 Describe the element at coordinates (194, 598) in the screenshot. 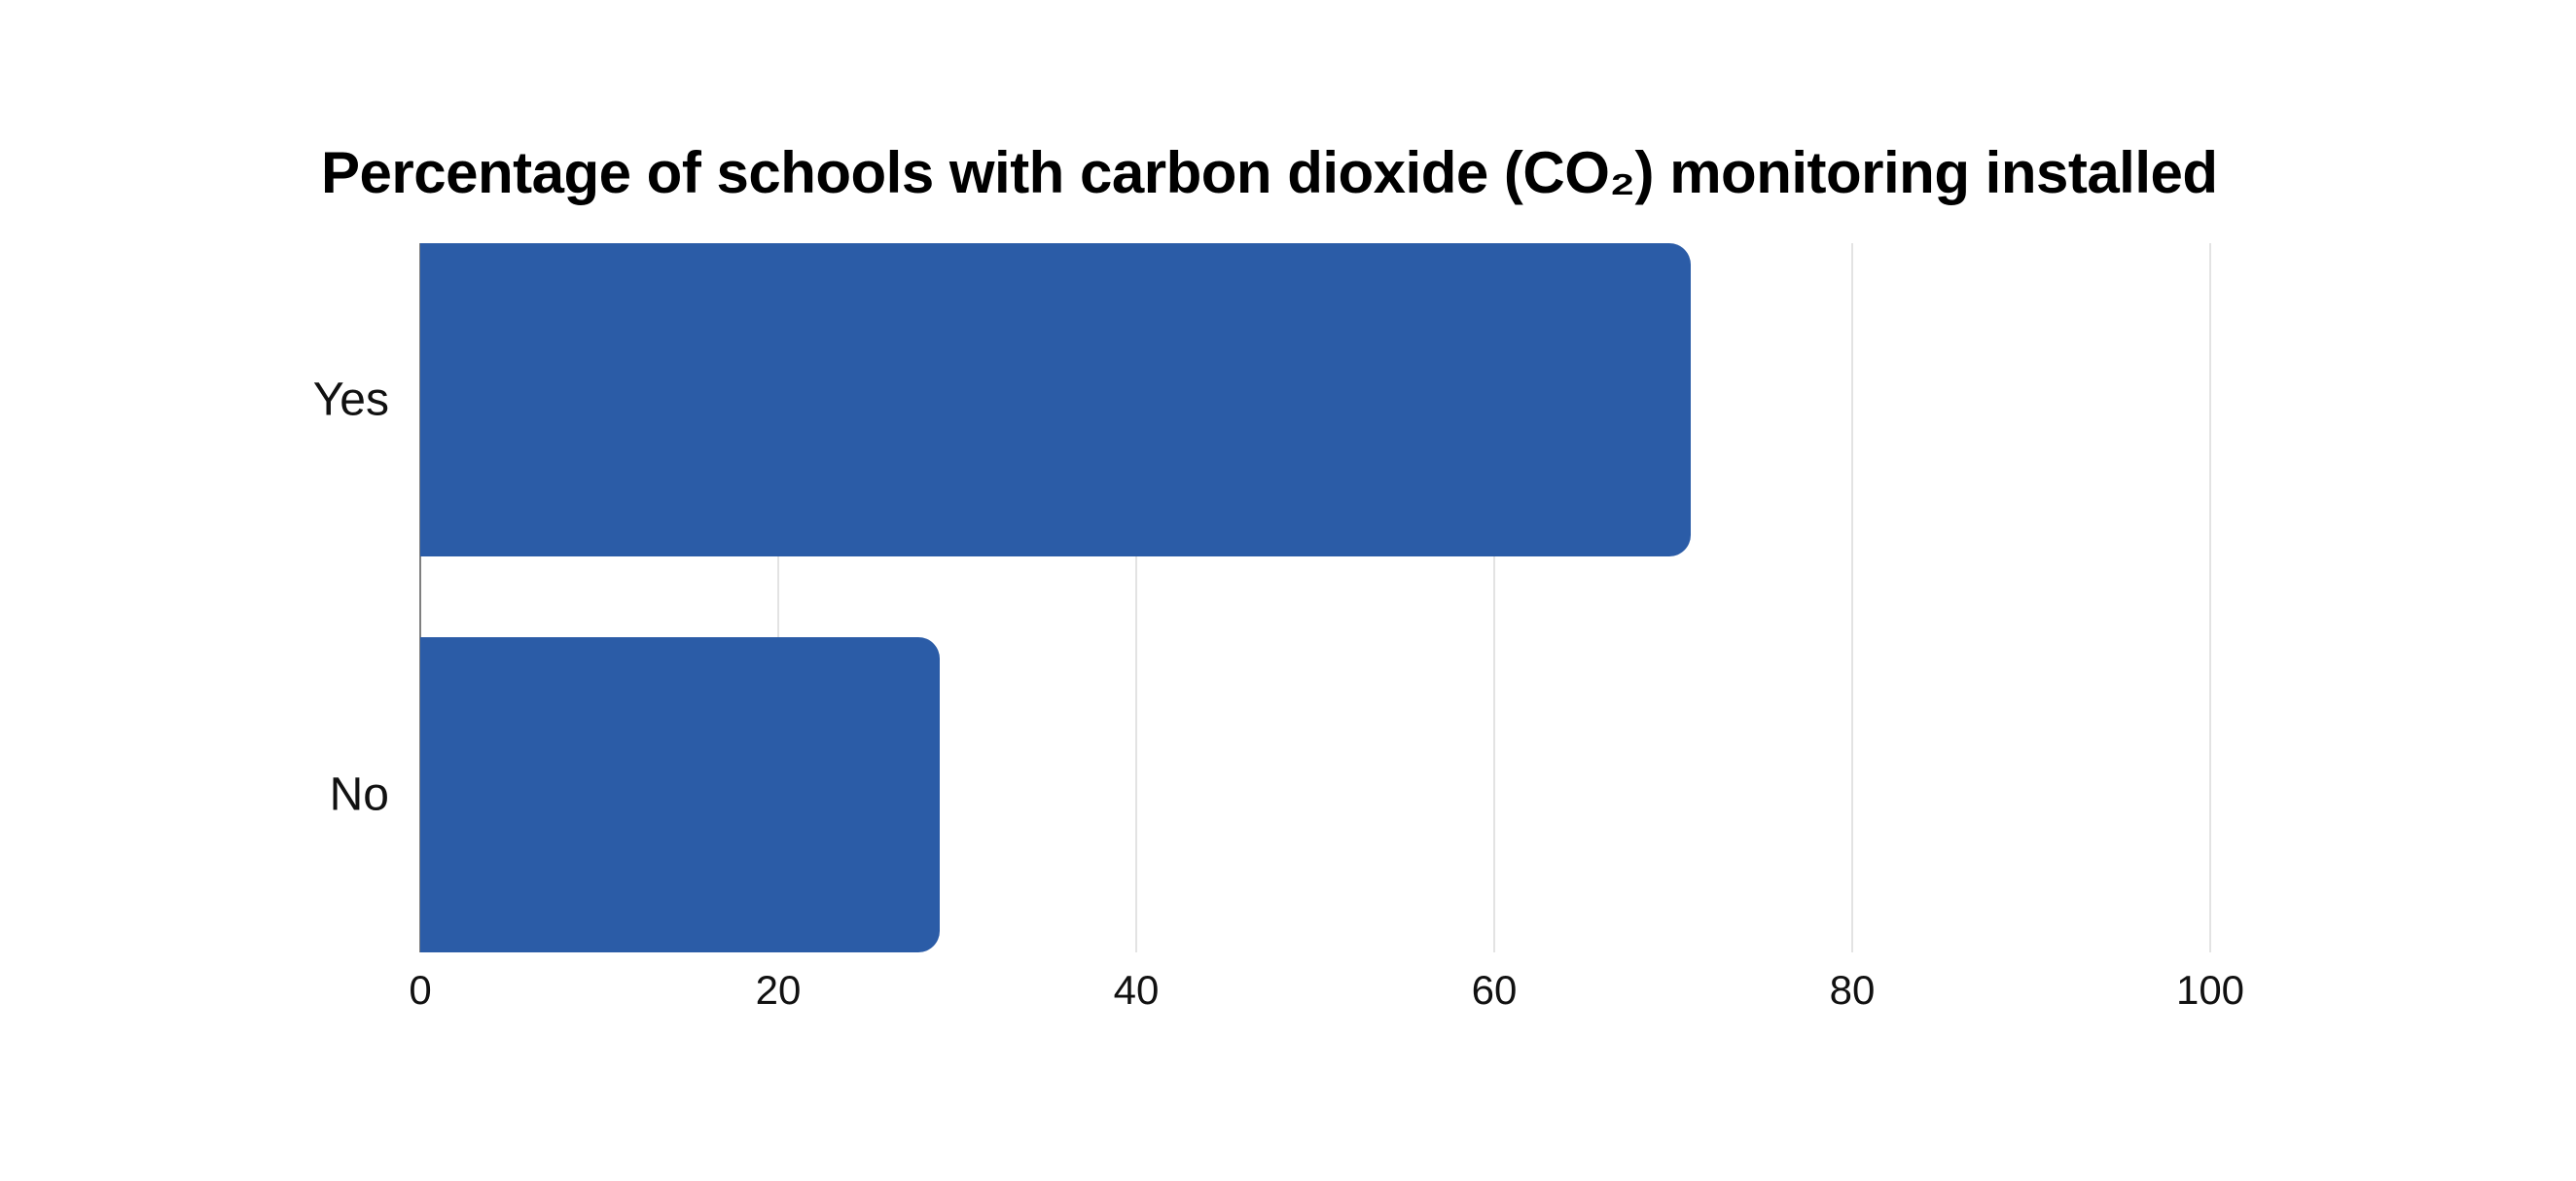

I see `category-axis: Yes No` at that location.